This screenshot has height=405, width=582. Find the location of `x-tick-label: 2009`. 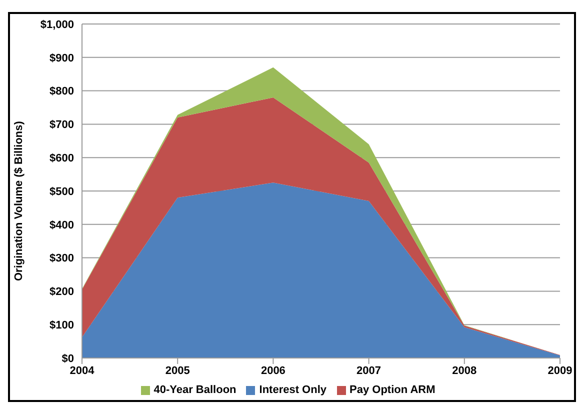

x-tick-label: 2009 is located at coordinates (560, 370).